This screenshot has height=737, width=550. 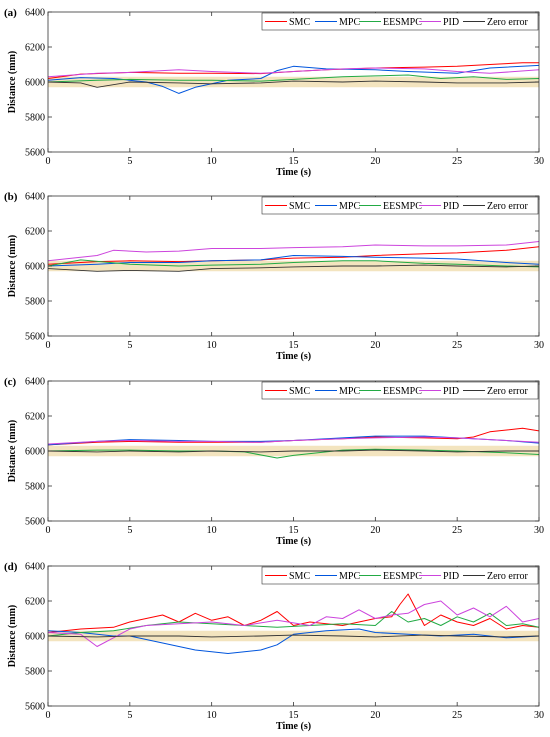 What do you see at coordinates (11, 197) in the screenshot?
I see `panel-label: (b)` at bounding box center [11, 197].